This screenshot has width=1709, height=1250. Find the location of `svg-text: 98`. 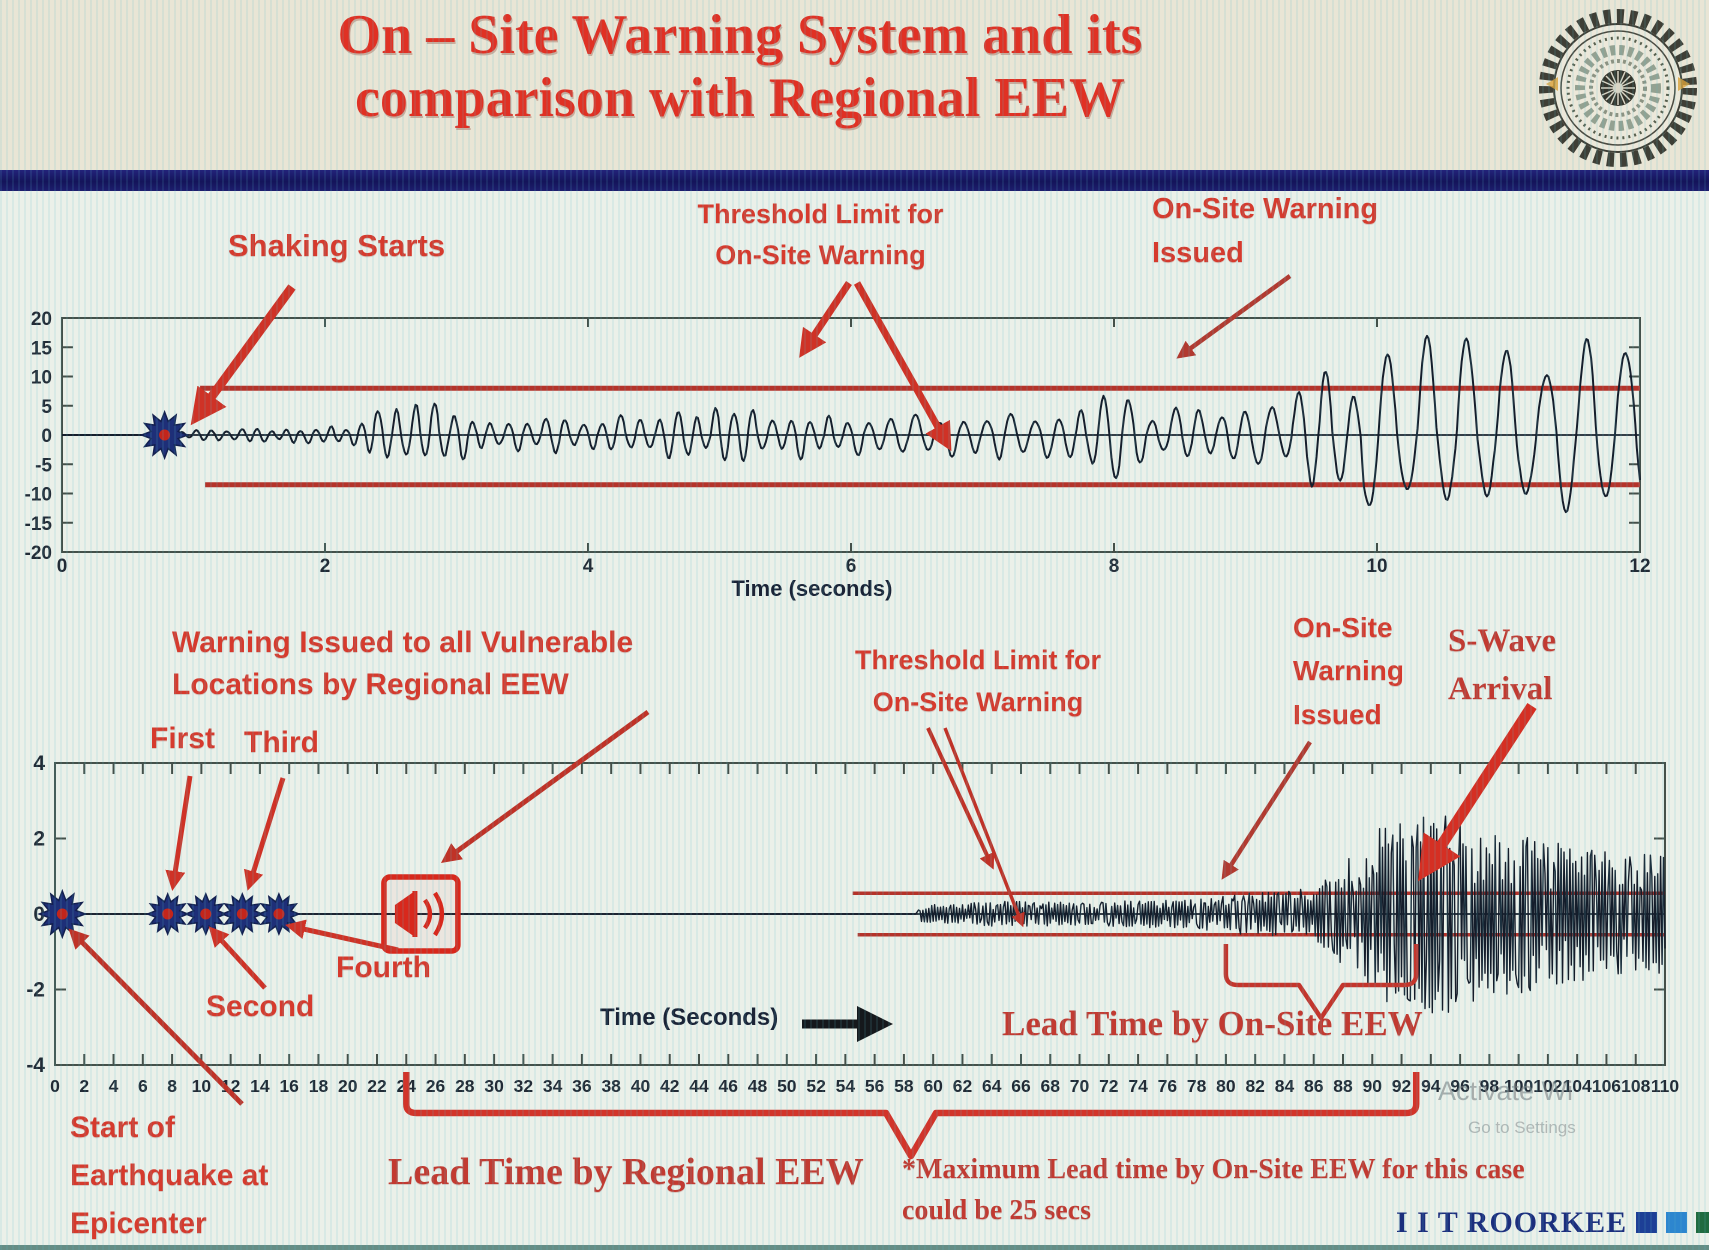

svg-text: 98 is located at coordinates (1490, 1086).